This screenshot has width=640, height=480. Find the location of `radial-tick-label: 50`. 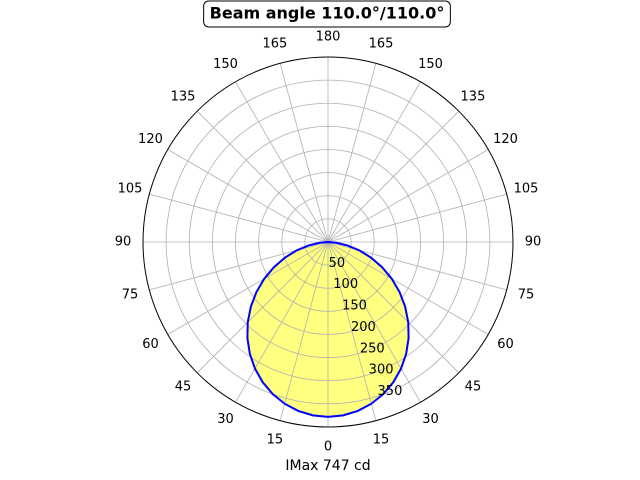

radial-tick-label: 50 is located at coordinates (337, 263).